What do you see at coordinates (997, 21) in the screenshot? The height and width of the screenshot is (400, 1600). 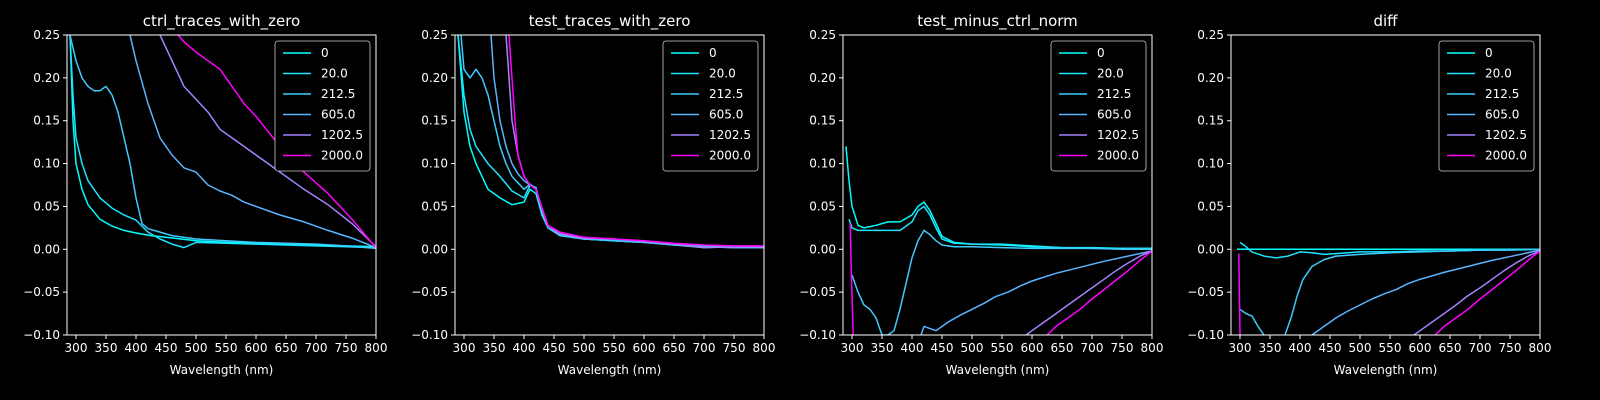 I see `chart-title: test_minus_ctrl_norm` at bounding box center [997, 21].